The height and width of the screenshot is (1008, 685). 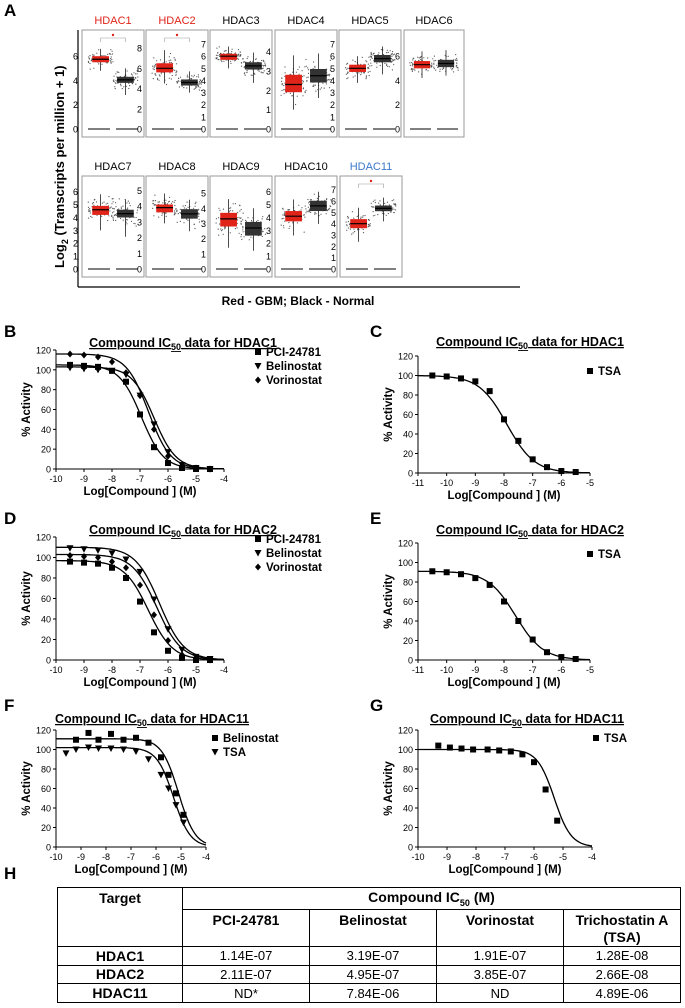 What do you see at coordinates (476, 857) in the screenshot?
I see `x-tick-label: -8` at bounding box center [476, 857].